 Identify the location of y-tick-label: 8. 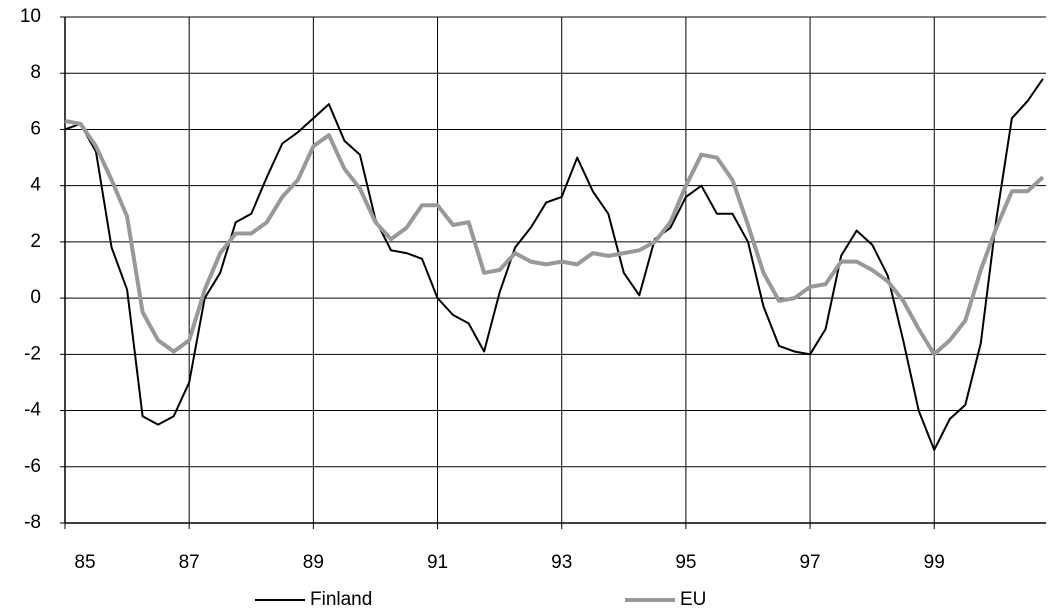
(35, 72).